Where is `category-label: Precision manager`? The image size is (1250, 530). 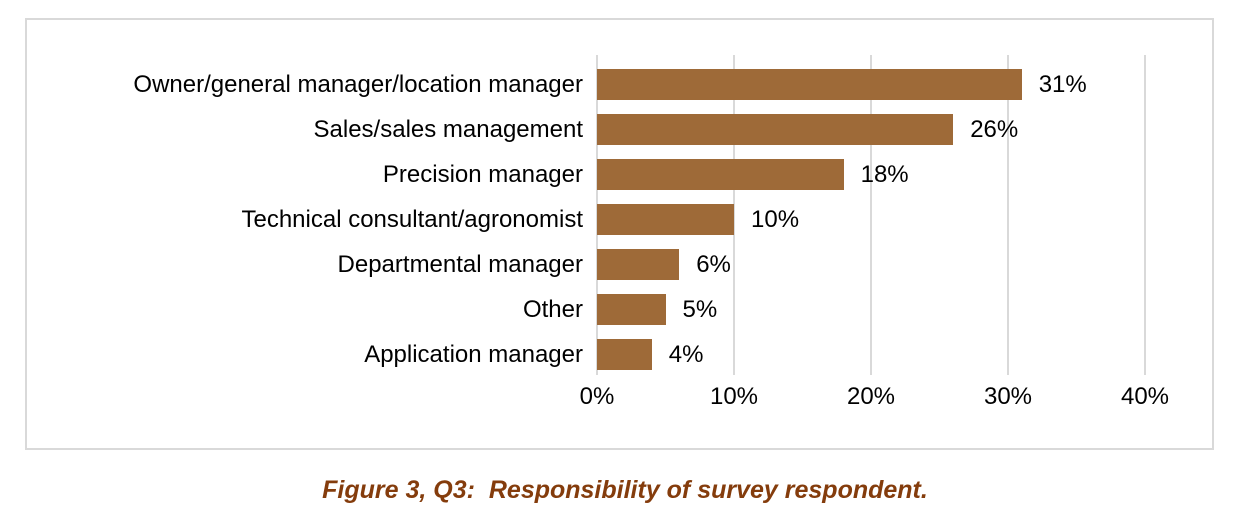
category-label: Precision manager is located at coordinates (482, 174).